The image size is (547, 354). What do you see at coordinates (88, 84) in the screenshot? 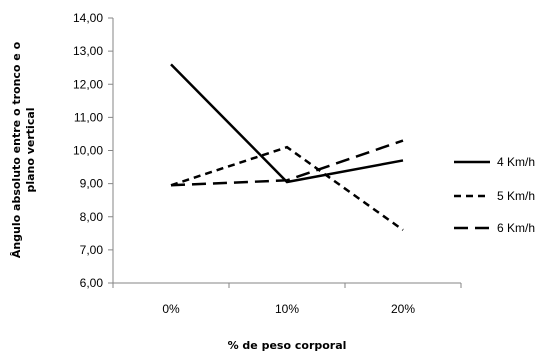
I see `y-tick-label: 12,00` at bounding box center [88, 84].